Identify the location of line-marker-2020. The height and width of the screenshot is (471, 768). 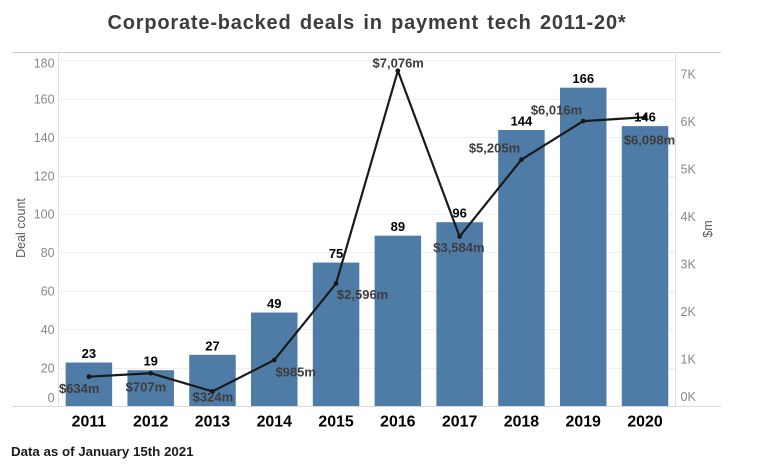
(645, 117).